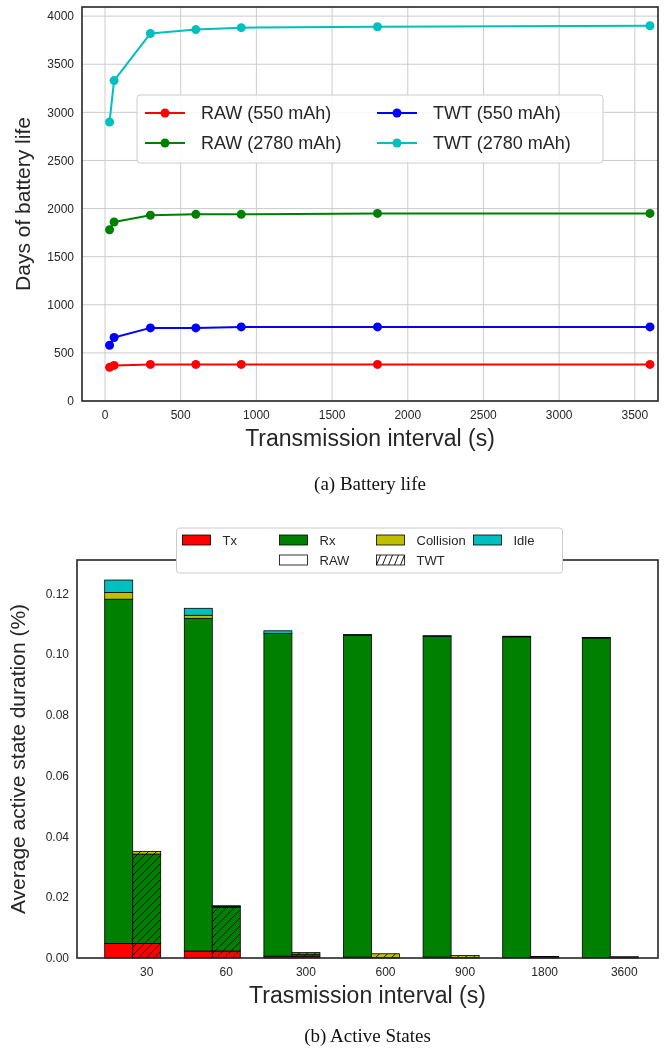  Describe the element at coordinates (105, 415) in the screenshot. I see `x-tick-label: 0` at that location.